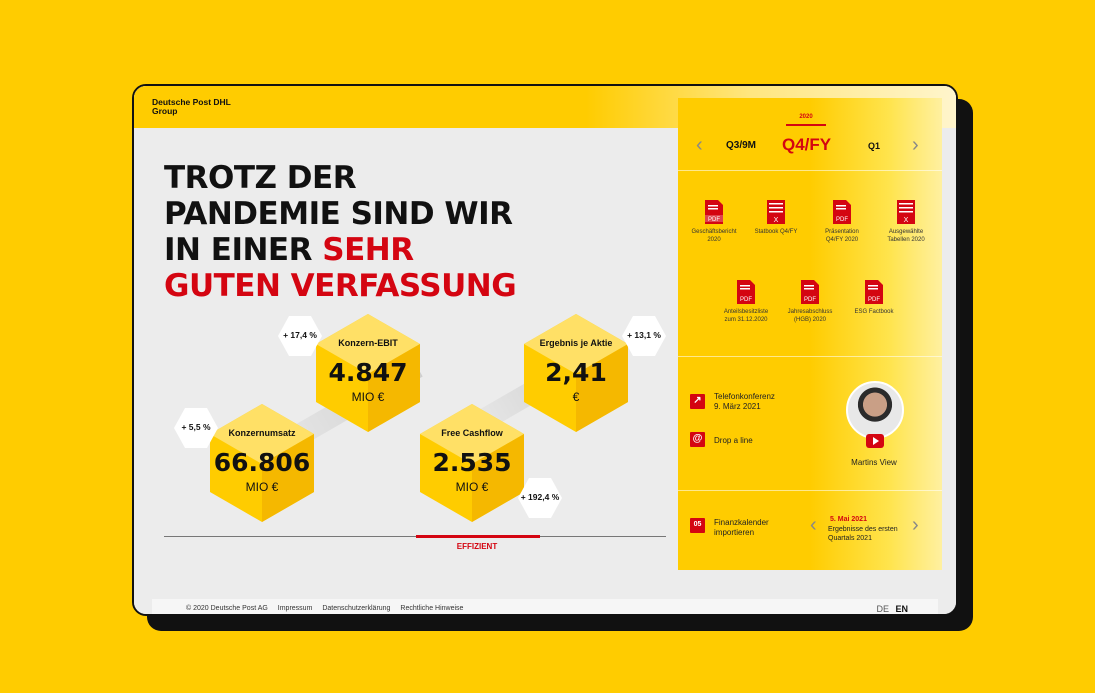  Describe the element at coordinates (875, 441) in the screenshot. I see `play-icon` at that location.